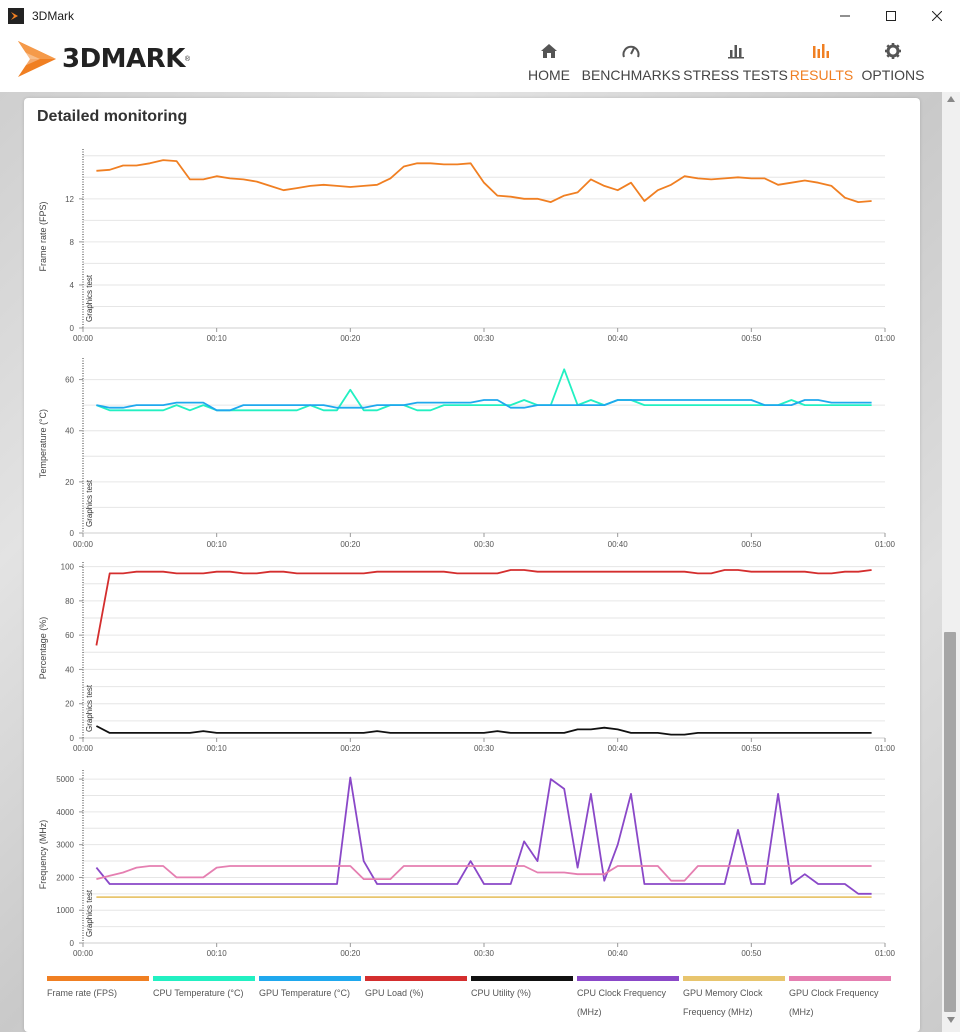 This screenshot has height=1032, width=960. I want to click on close-button, so click(937, 15).